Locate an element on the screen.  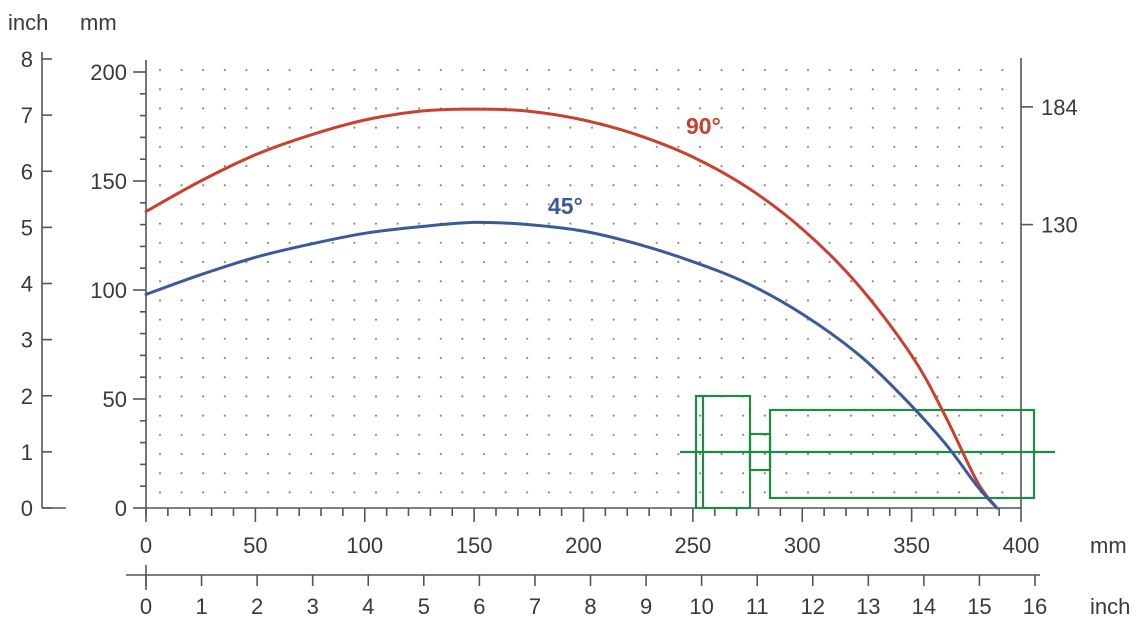
bottom-inch-tick-label: 7 is located at coordinates (535, 606).